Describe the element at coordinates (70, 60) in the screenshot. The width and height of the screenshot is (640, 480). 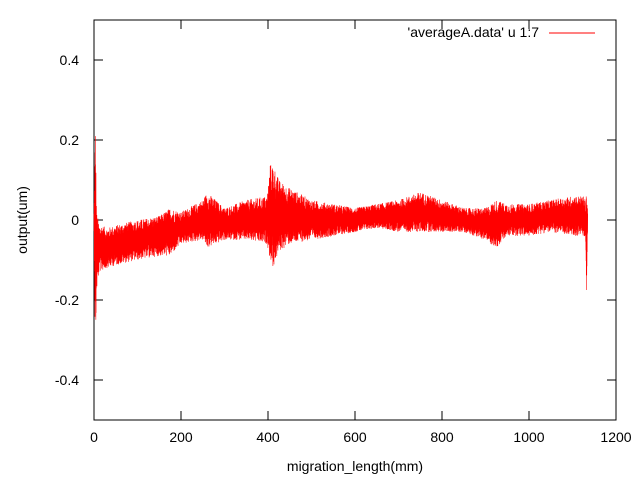
I see `y-tick-label: 0.4` at that location.